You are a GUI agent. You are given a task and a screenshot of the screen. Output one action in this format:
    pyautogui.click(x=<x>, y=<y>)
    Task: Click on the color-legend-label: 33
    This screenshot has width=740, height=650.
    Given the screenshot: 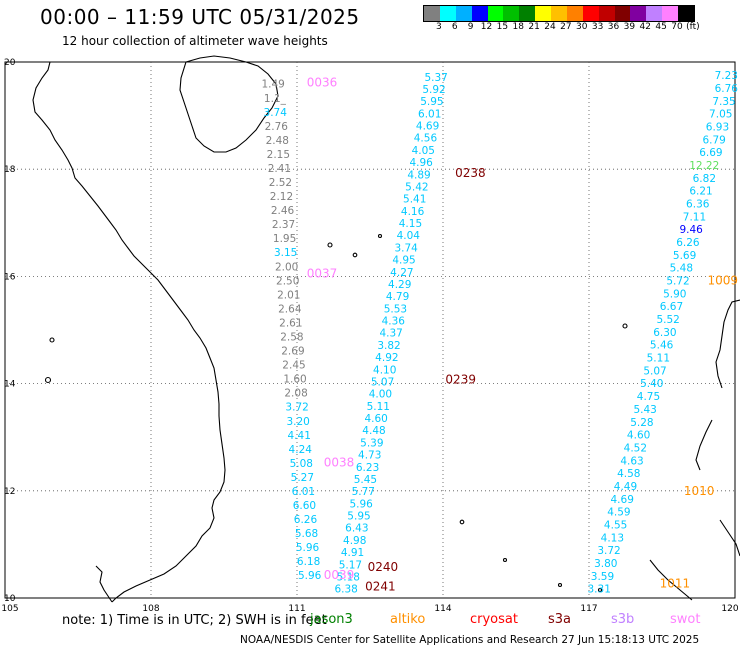 What is the action you would take?
    pyautogui.click(x=597, y=27)
    